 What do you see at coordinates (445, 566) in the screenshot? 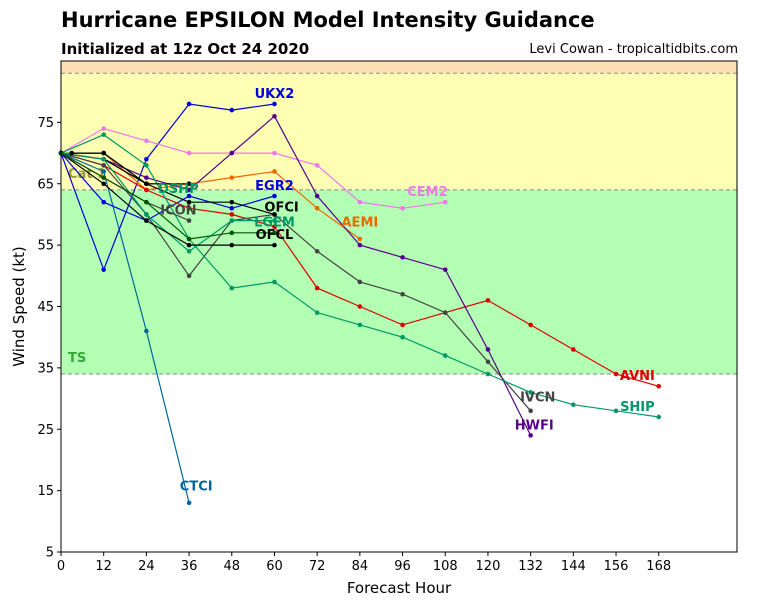
I see `x-tick-label: 108` at bounding box center [445, 566].